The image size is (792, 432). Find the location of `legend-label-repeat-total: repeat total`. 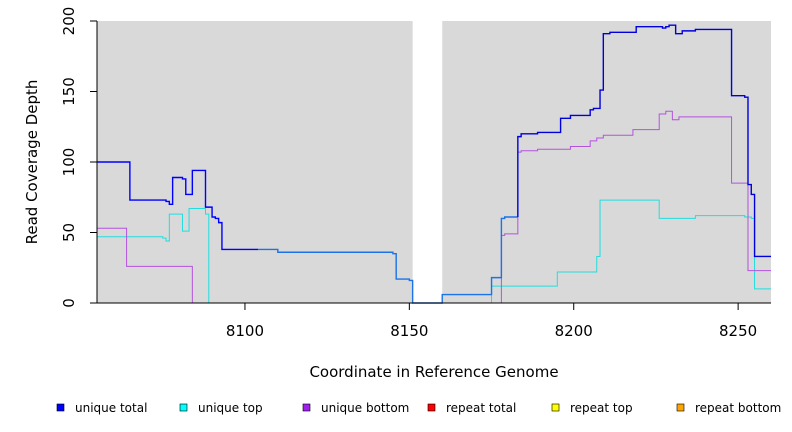

legend-label-repeat-total: repeat total is located at coordinates (481, 408).